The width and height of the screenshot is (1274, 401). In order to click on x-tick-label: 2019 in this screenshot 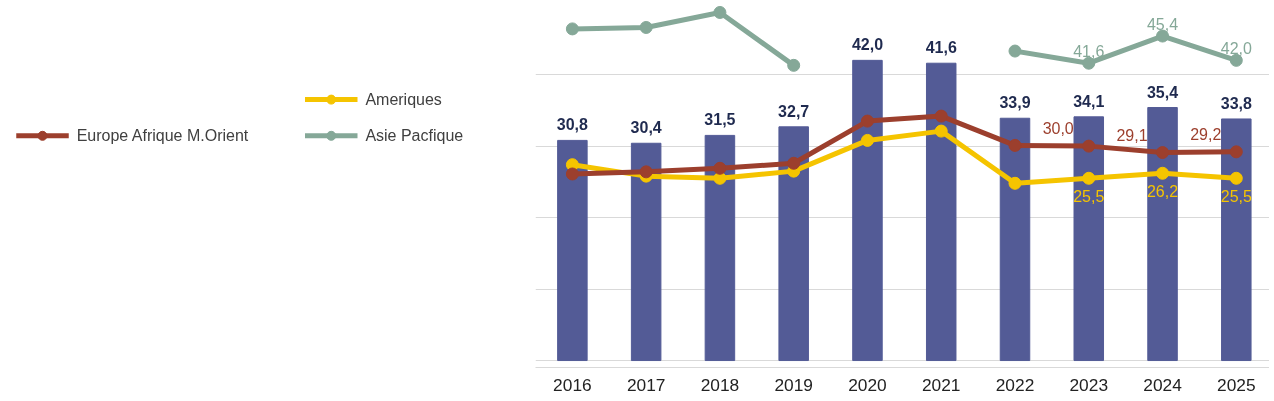, I will do `click(793, 384)`.